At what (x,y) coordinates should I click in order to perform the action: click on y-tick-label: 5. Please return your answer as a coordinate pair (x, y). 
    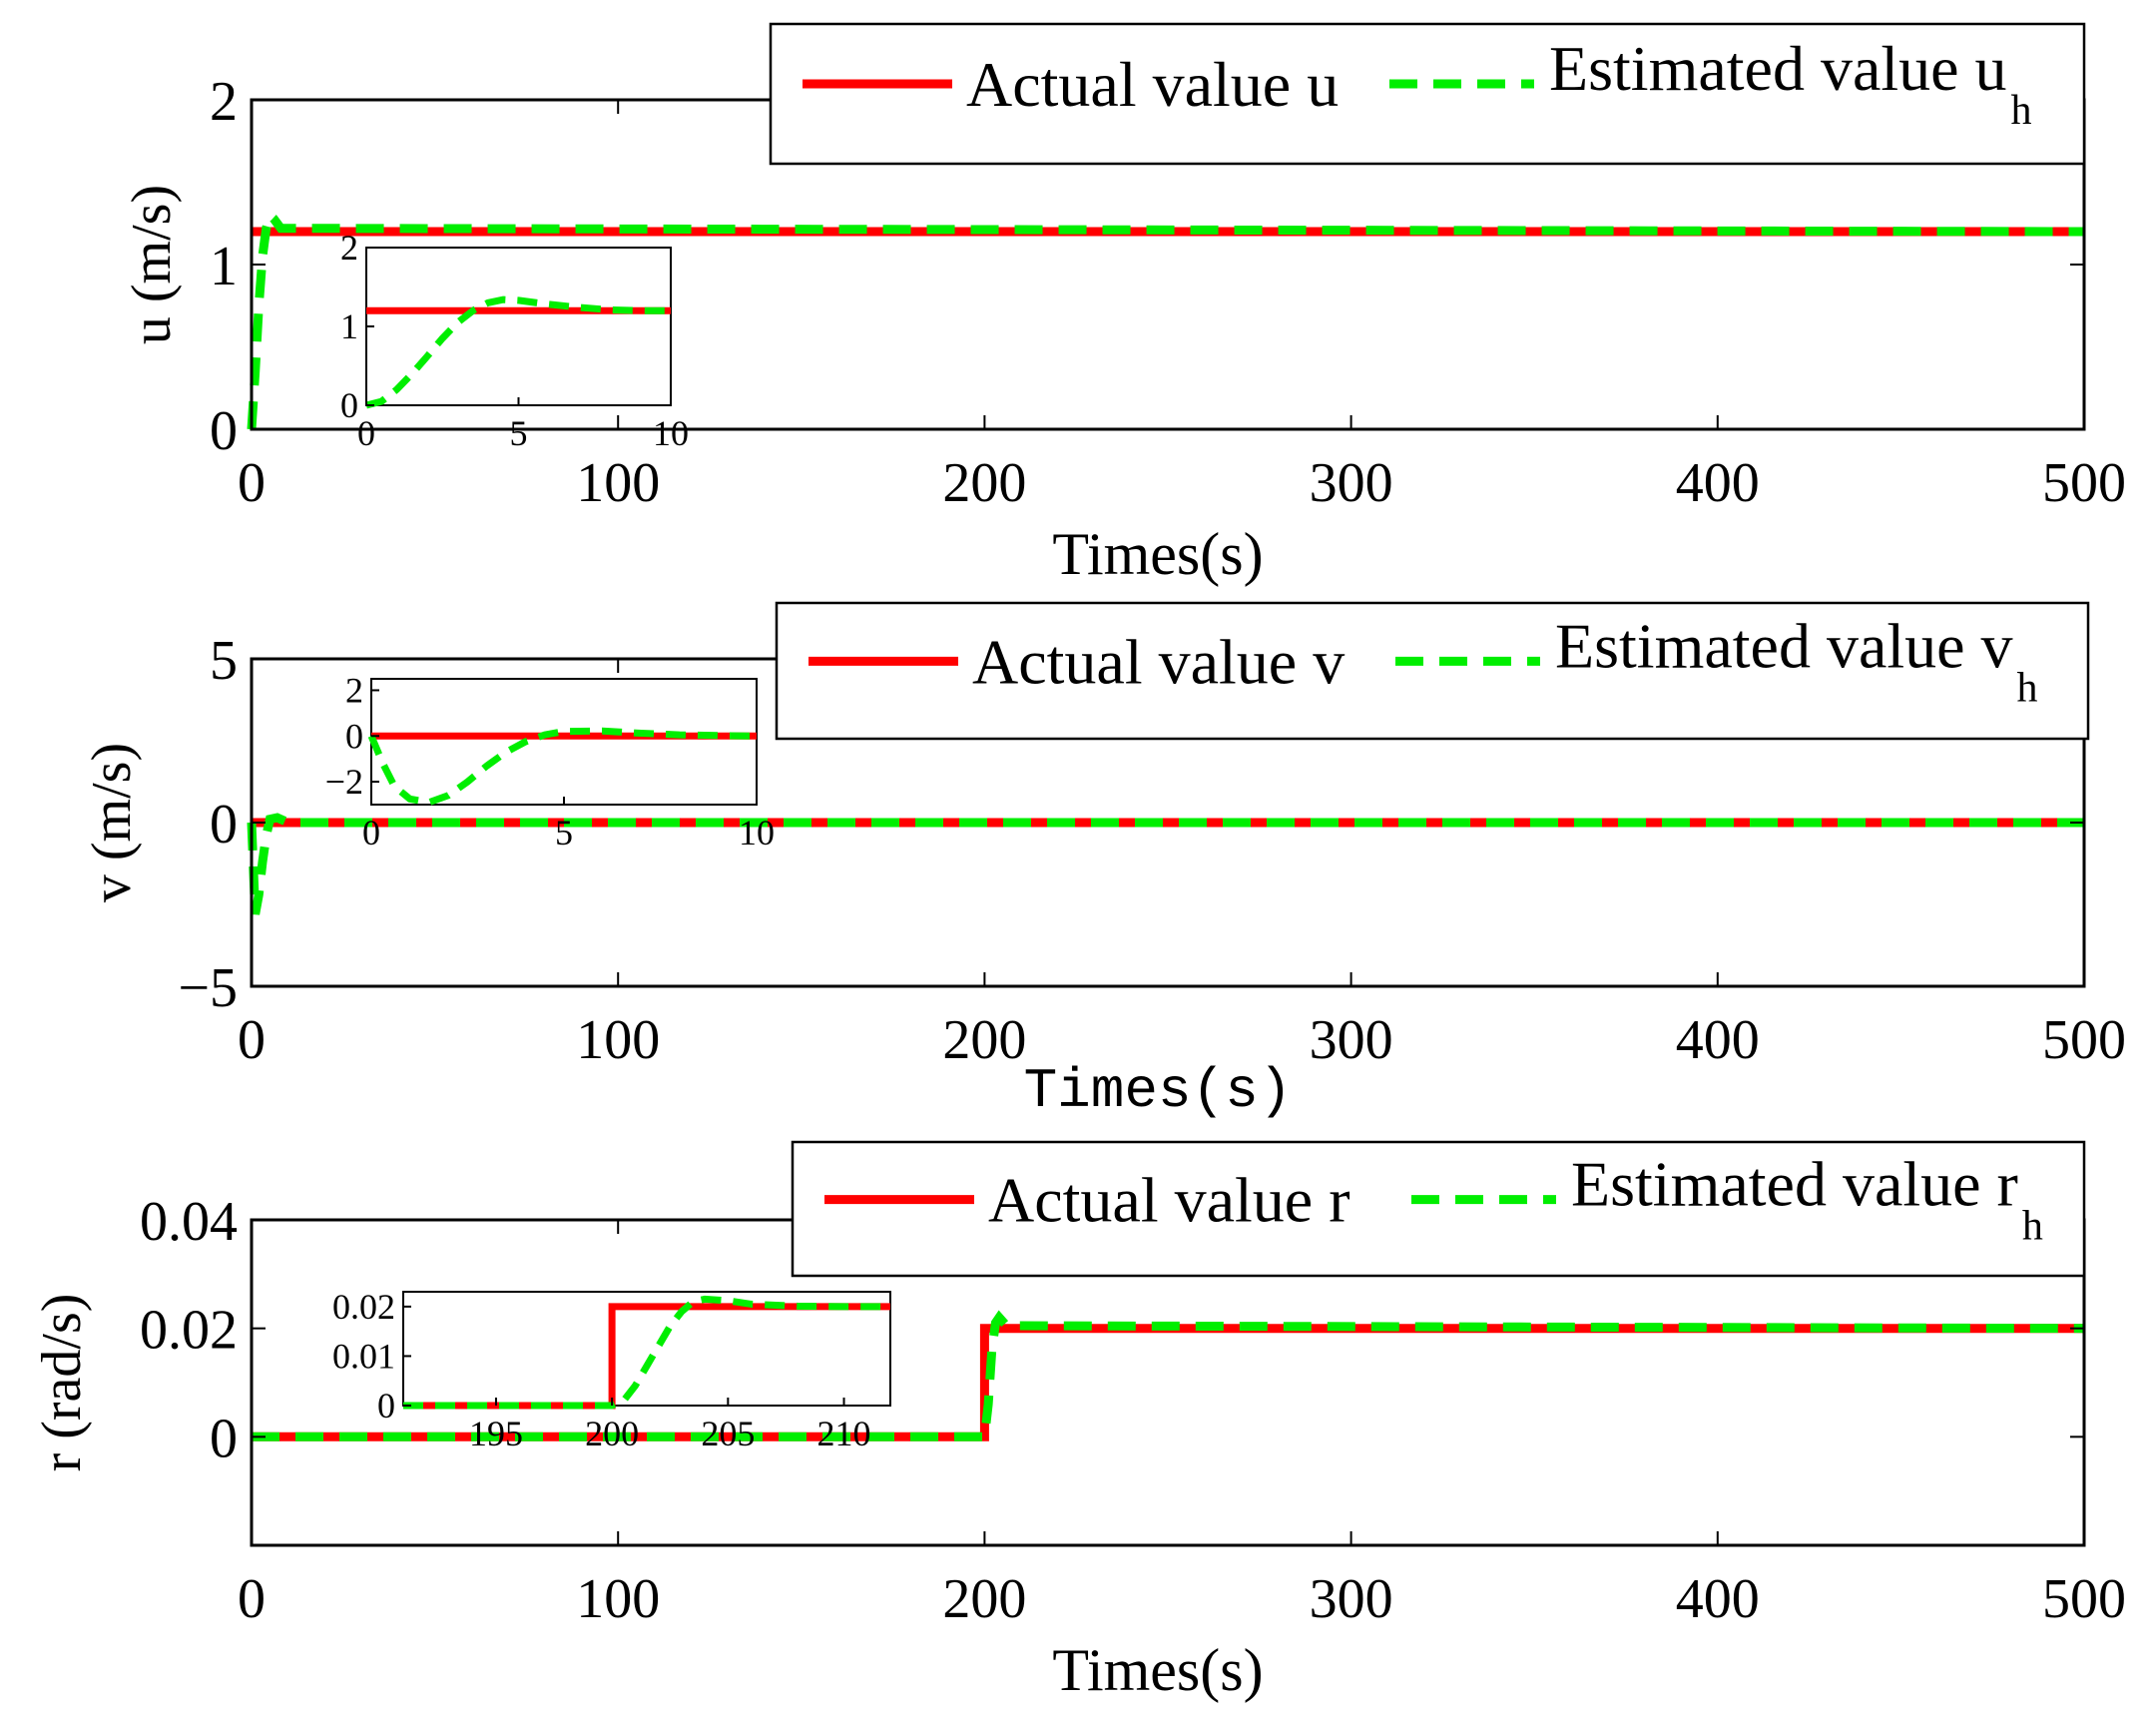
    Looking at the image, I should click on (224, 661).